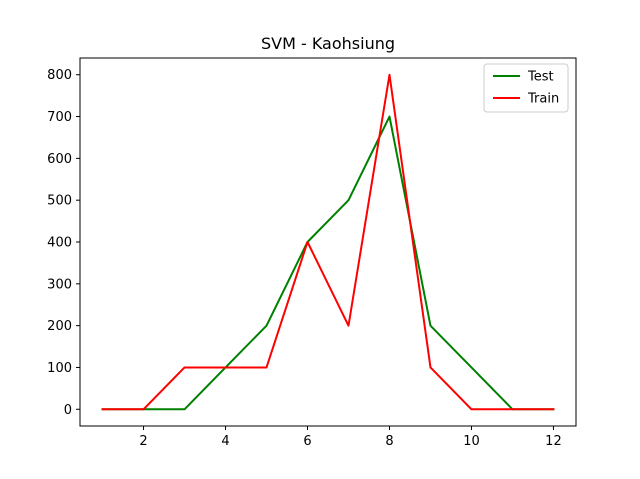  I want to click on chart-title: SVM - Kaohsiung, so click(328, 43).